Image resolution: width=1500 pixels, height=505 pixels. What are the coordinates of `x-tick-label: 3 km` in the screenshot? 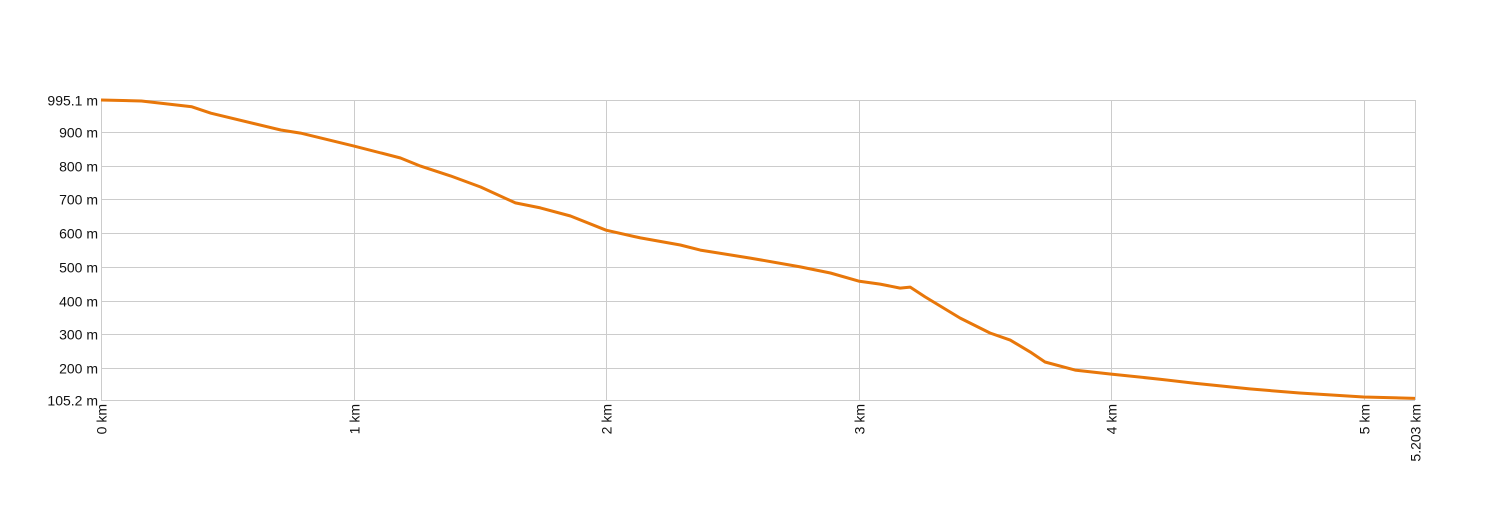 It's located at (860, 419).